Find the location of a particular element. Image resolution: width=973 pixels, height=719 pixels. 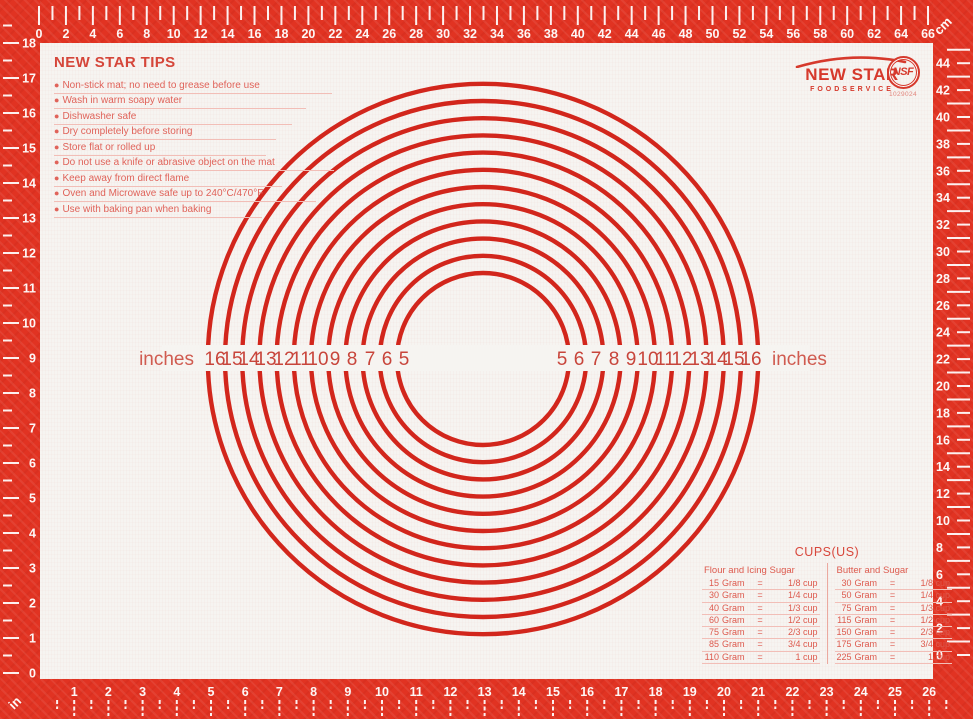

num-left-5: 5 is located at coordinates (32, 499).